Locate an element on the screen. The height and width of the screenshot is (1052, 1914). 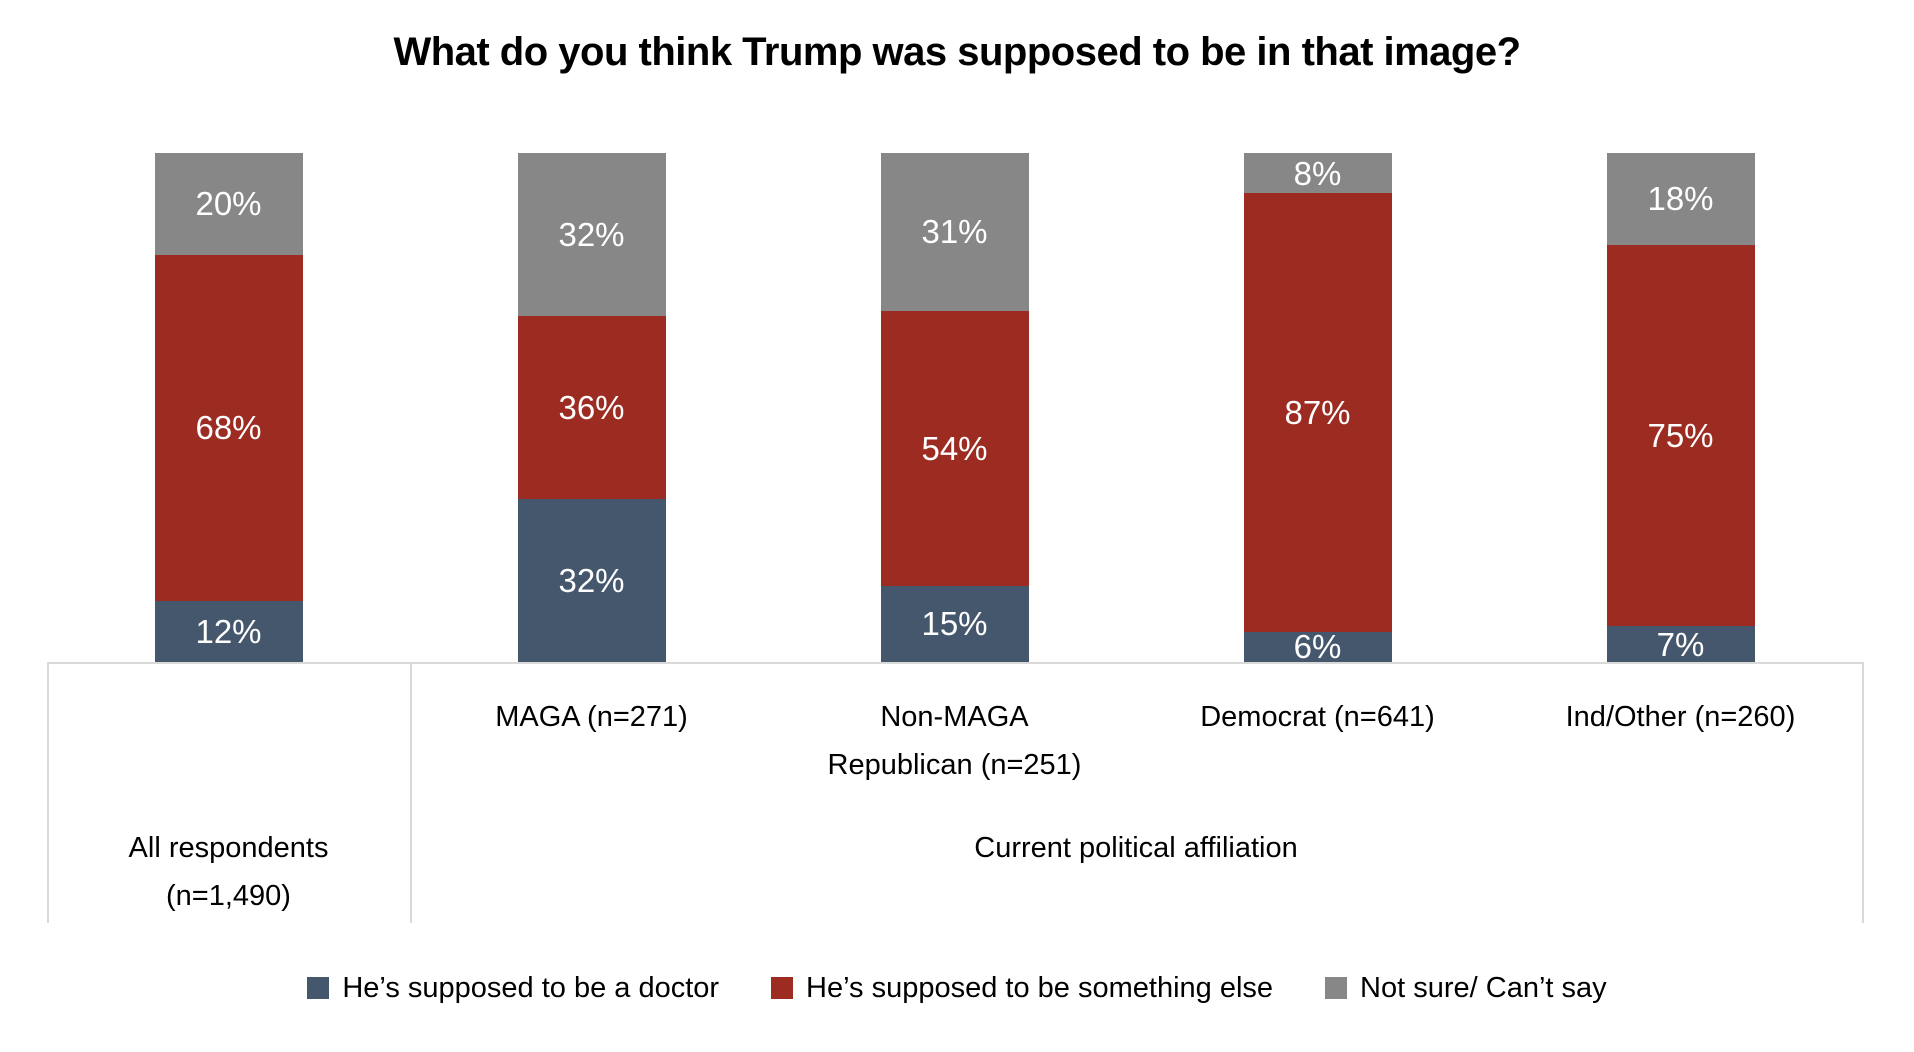
bar-segment-series1: 32% is located at coordinates (591, 580).